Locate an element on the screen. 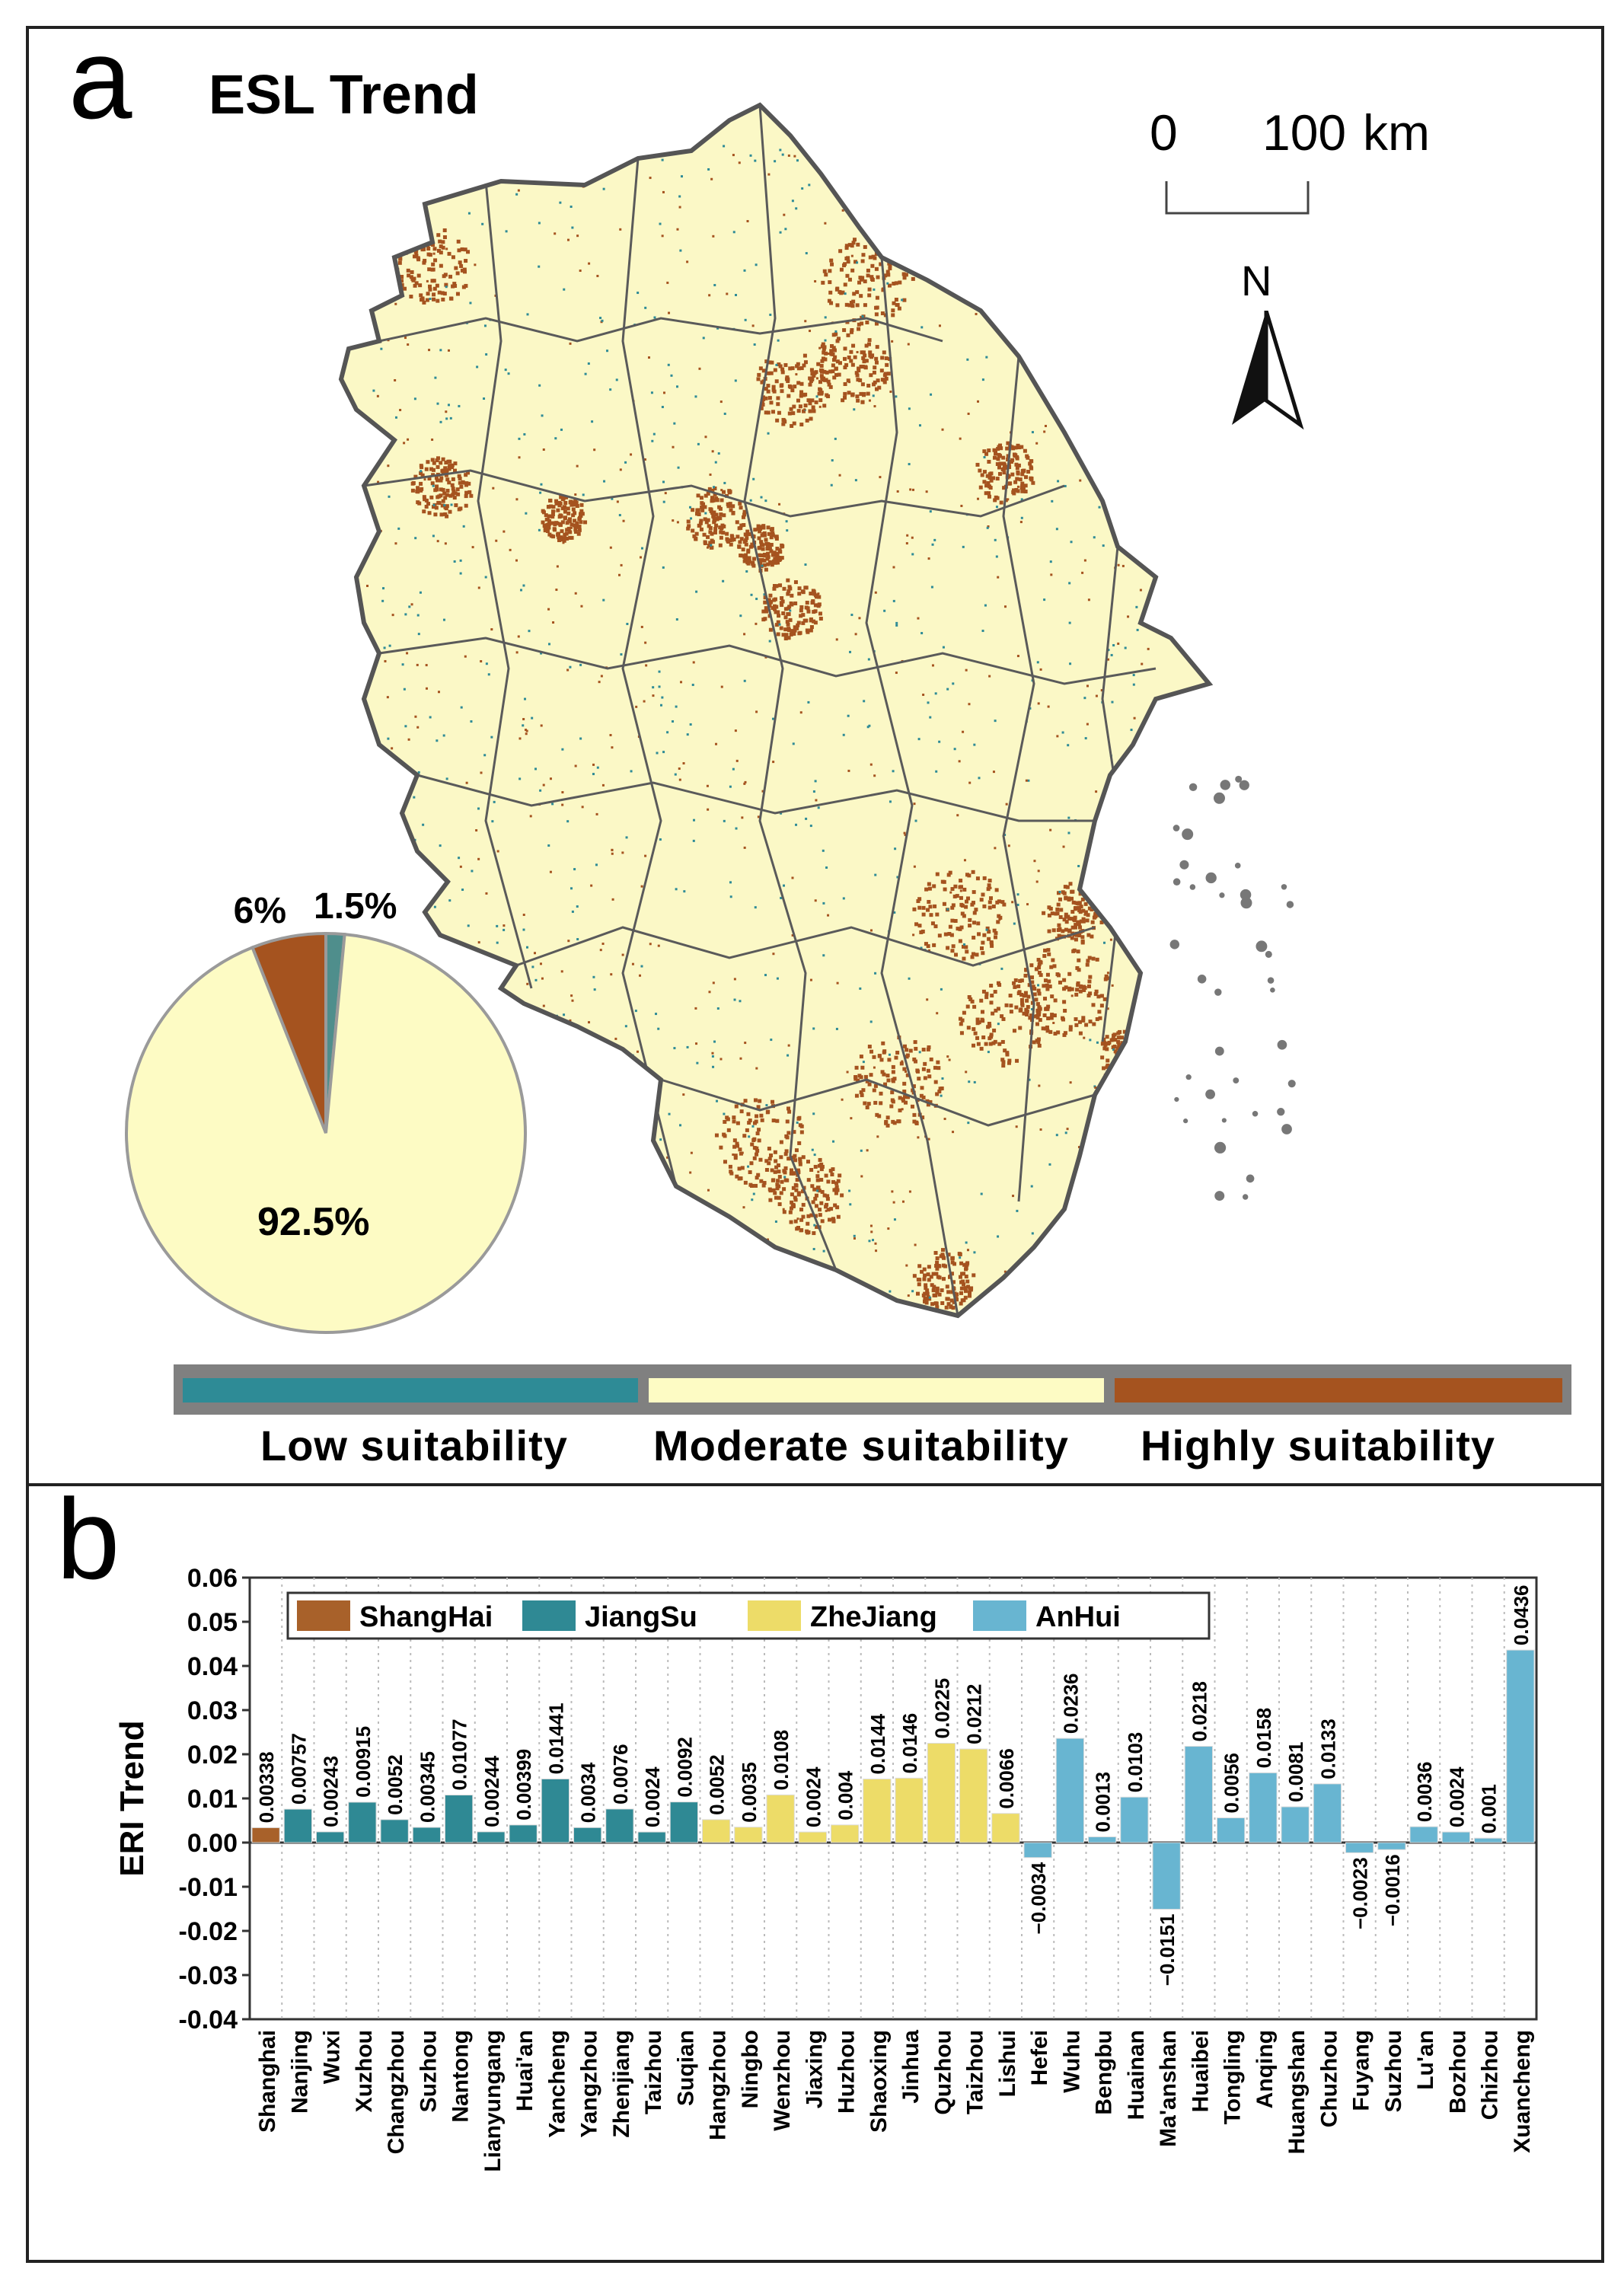 The width and height of the screenshot is (1624, 2288). legend-label-moderate: Moderate suitability is located at coordinates (861, 1445).